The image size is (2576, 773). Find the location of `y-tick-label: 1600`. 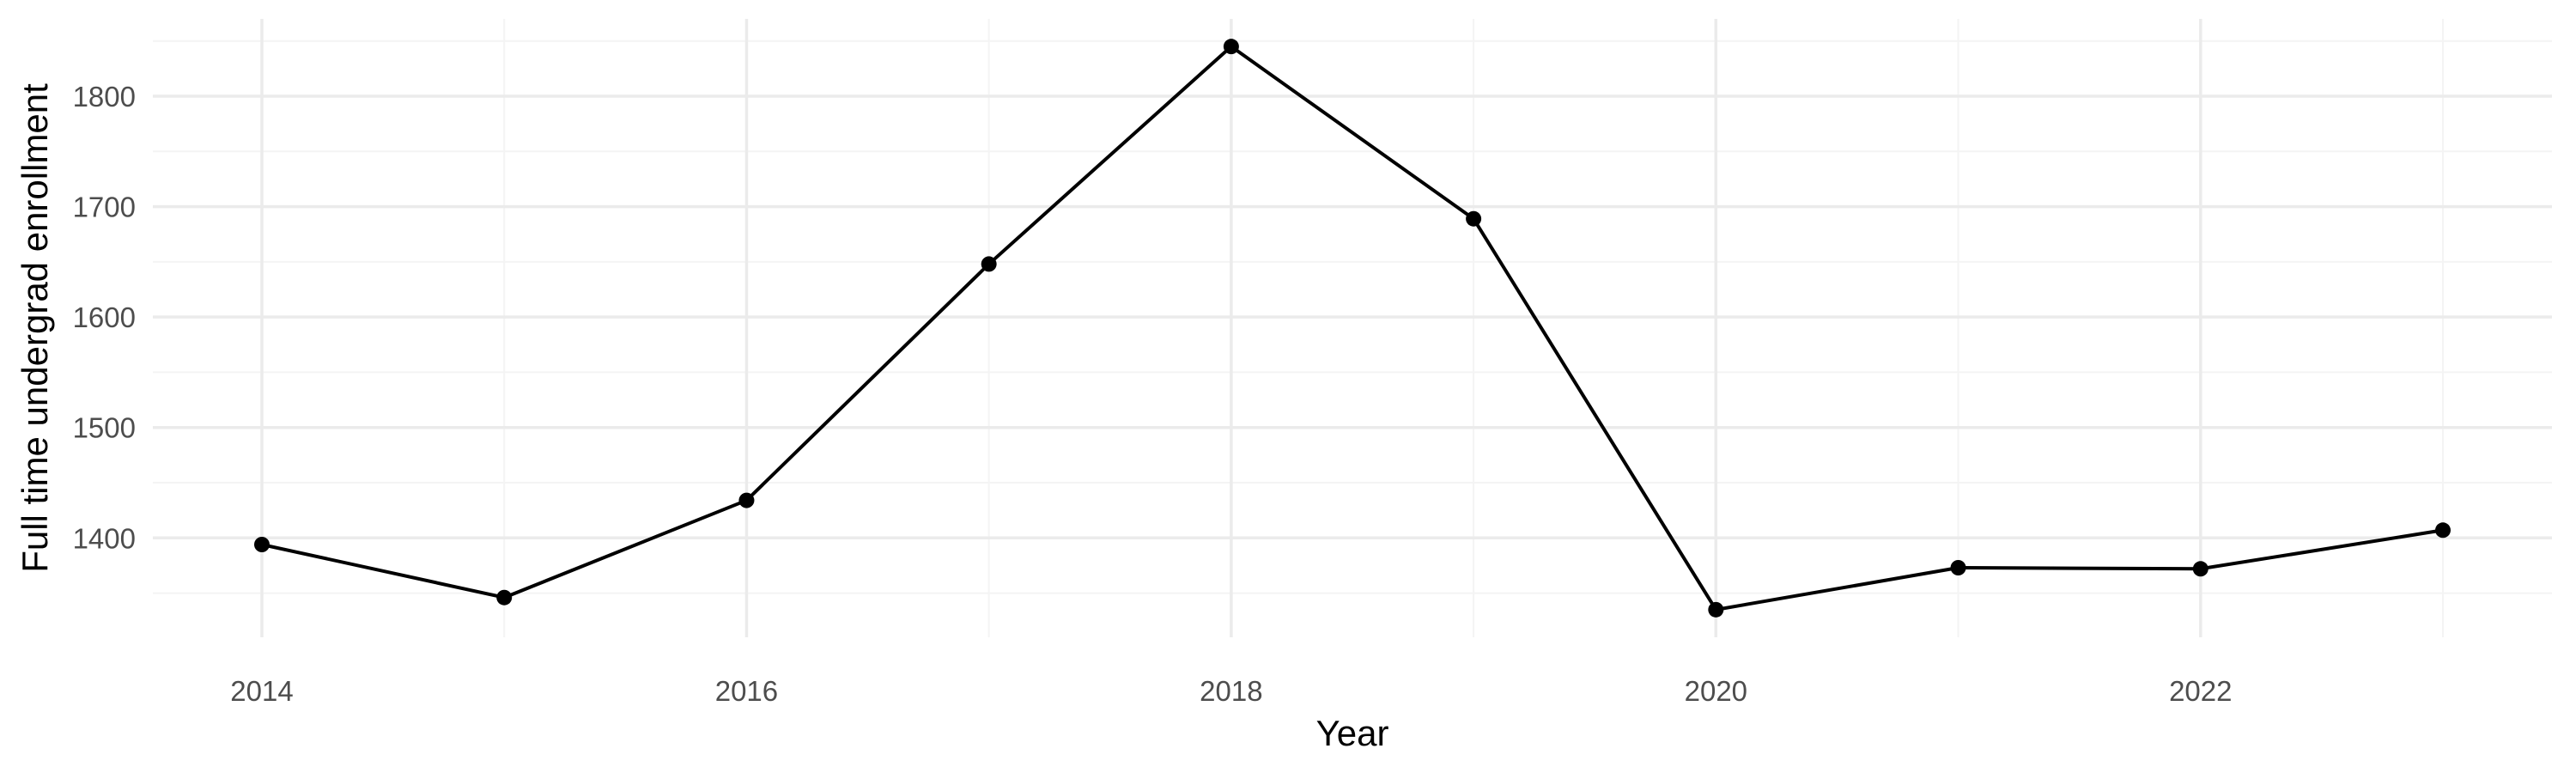

y-tick-label: 1600 is located at coordinates (104, 317).